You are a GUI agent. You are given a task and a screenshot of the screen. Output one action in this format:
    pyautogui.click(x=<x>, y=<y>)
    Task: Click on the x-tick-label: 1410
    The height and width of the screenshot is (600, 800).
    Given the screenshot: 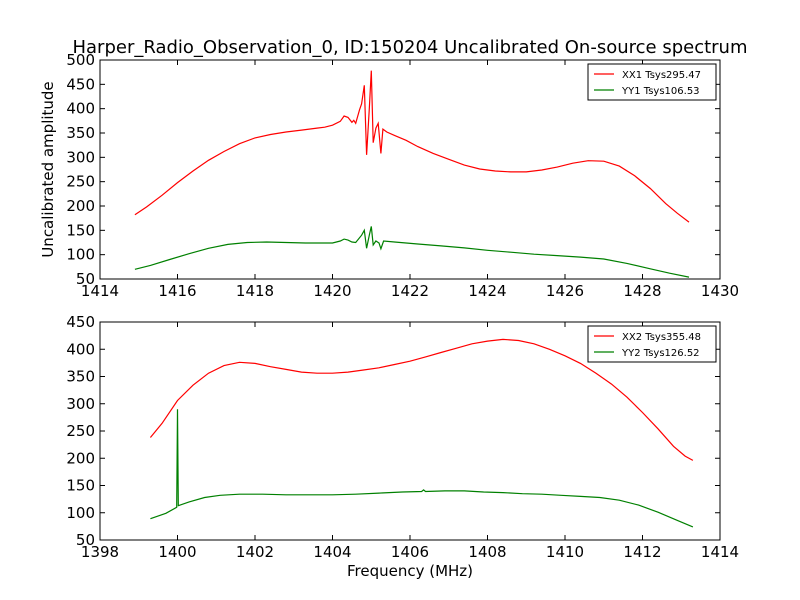 What is the action you would take?
    pyautogui.click(x=565, y=552)
    